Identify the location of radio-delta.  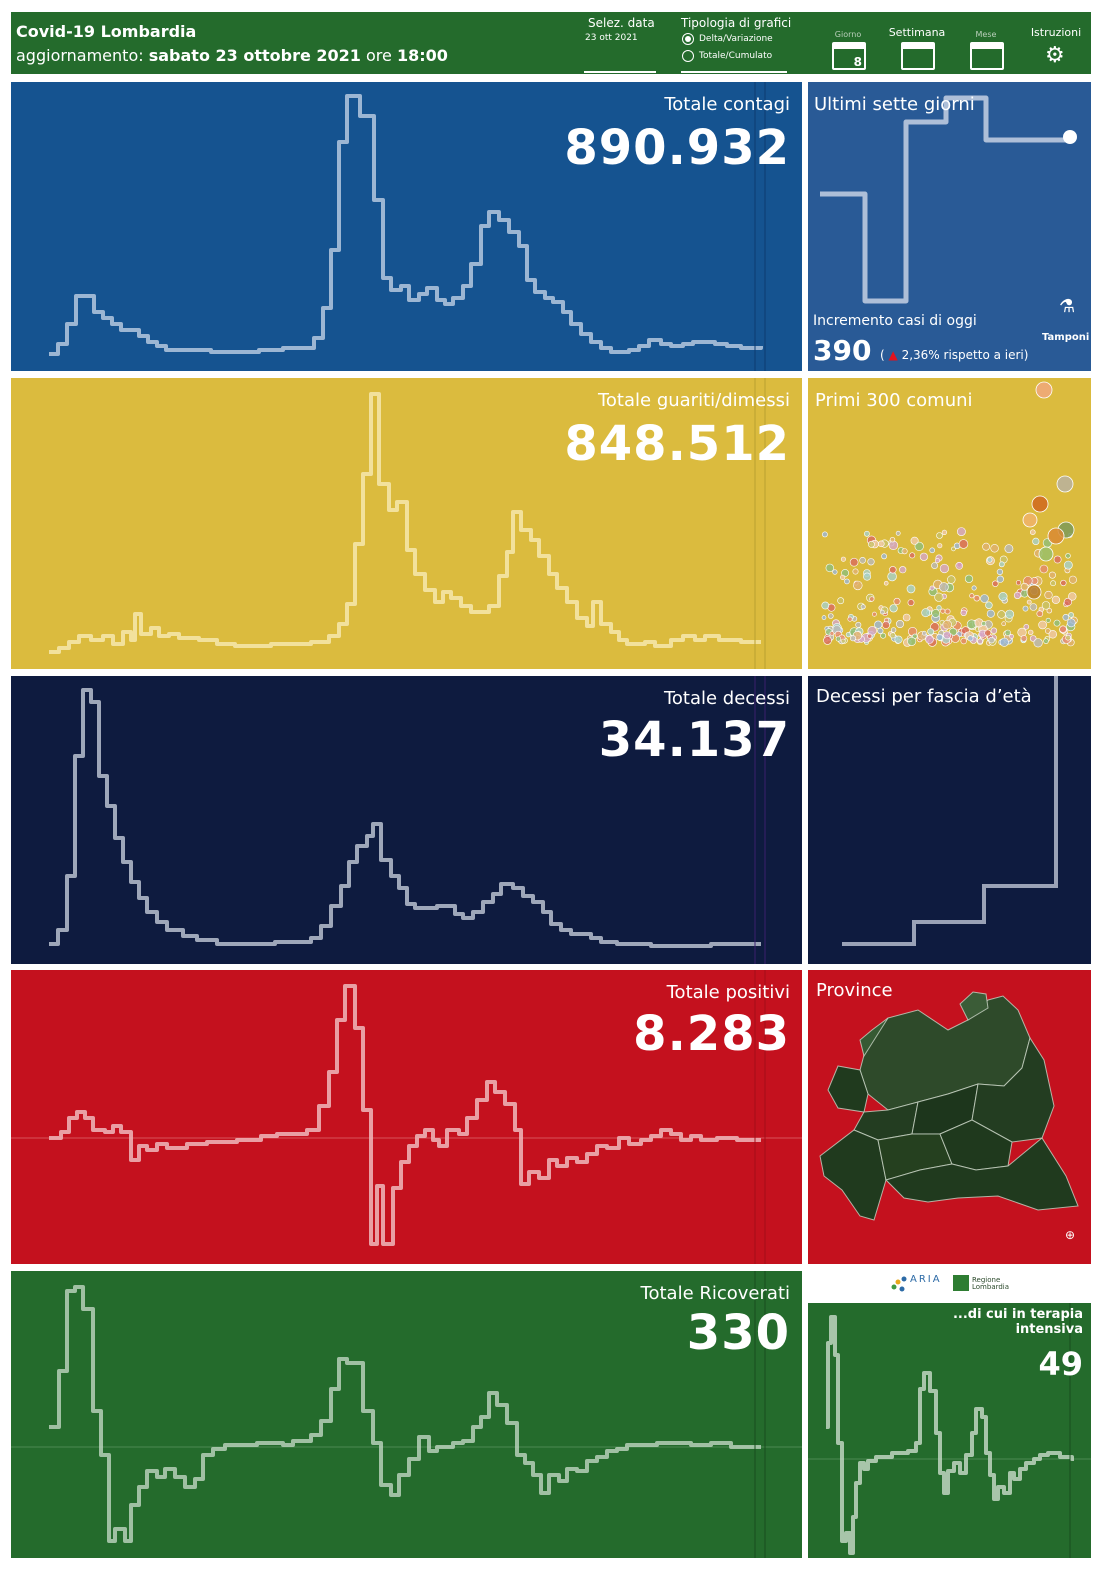
(688, 39).